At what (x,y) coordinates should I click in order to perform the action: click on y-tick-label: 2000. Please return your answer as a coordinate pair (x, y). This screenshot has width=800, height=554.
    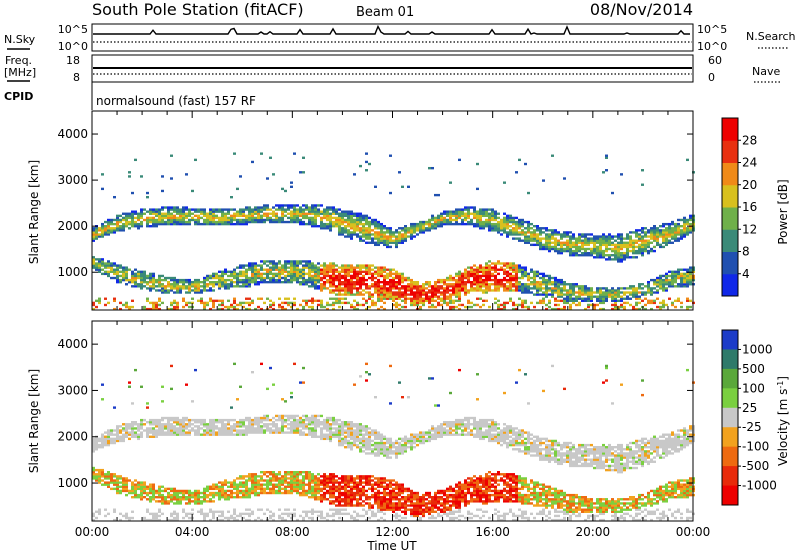
    Looking at the image, I should click on (72, 226).